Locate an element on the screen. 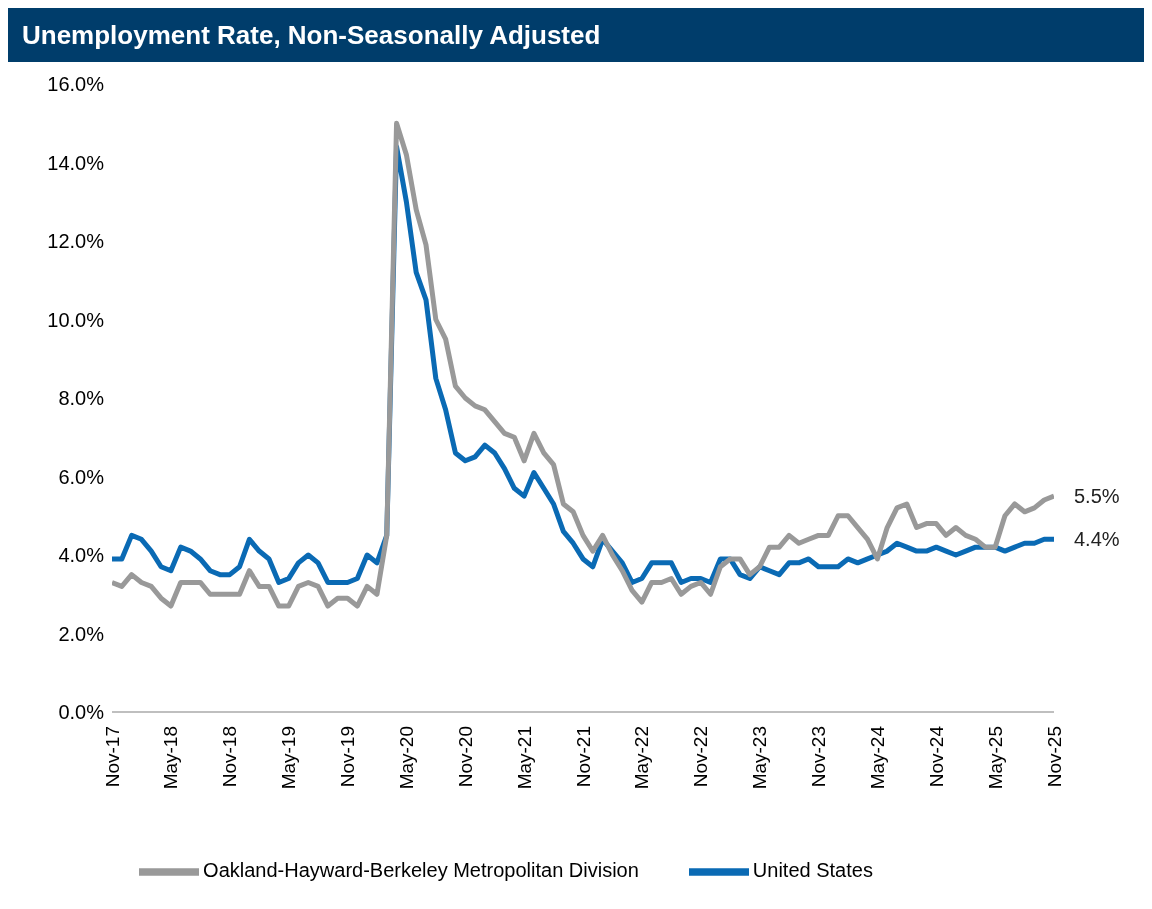 The height and width of the screenshot is (909, 1152). x-tick-label: May-19 is located at coordinates (289, 758).